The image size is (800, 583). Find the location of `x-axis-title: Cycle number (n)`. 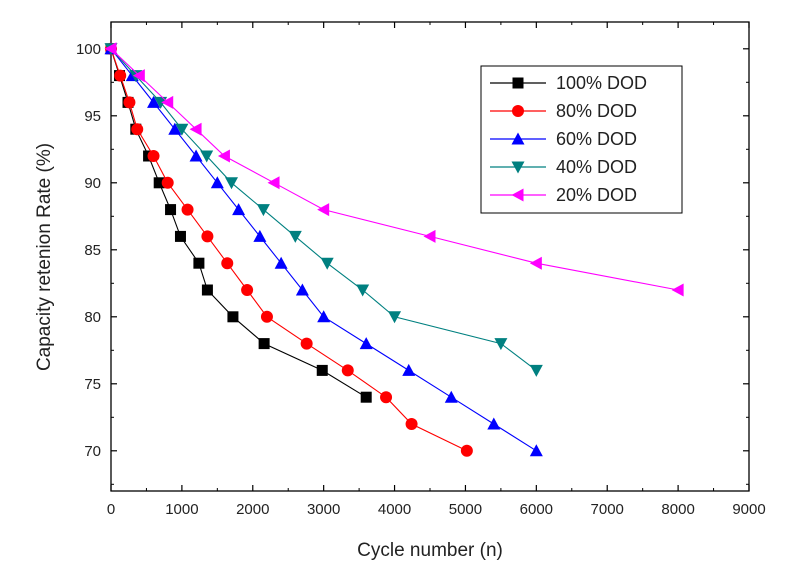

x-axis-title: Cycle number (n) is located at coordinates (430, 550).